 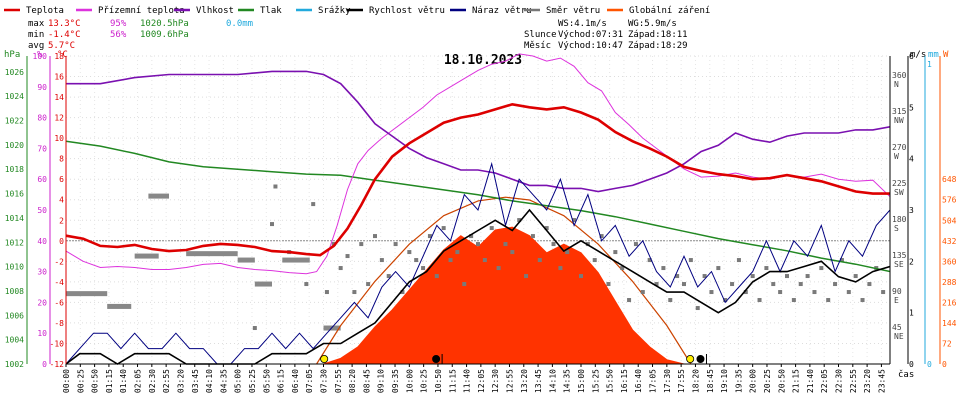 I want to click on stats-max-label: max, so click(x=36, y=24).